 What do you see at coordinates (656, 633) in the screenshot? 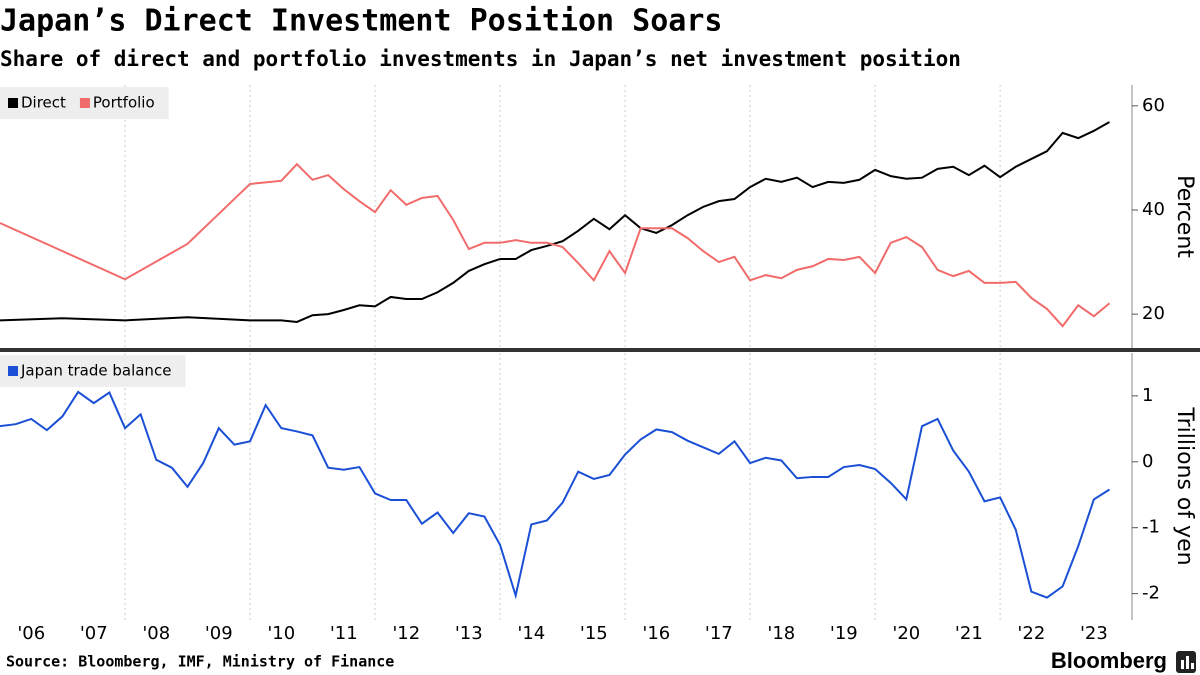
I see `x-tick-label: '16` at bounding box center [656, 633].